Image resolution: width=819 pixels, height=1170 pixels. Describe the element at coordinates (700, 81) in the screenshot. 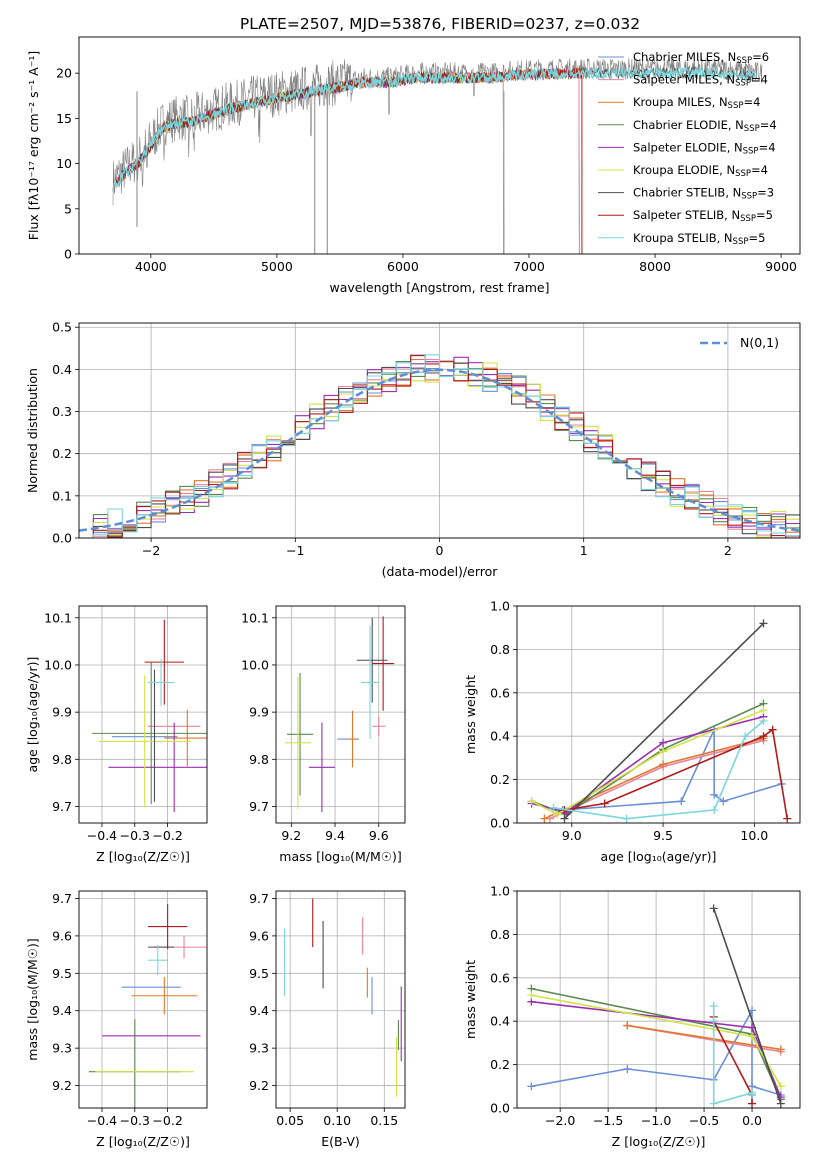

I see `legend-entry: Salpeter MILES, NSSP=4` at that location.